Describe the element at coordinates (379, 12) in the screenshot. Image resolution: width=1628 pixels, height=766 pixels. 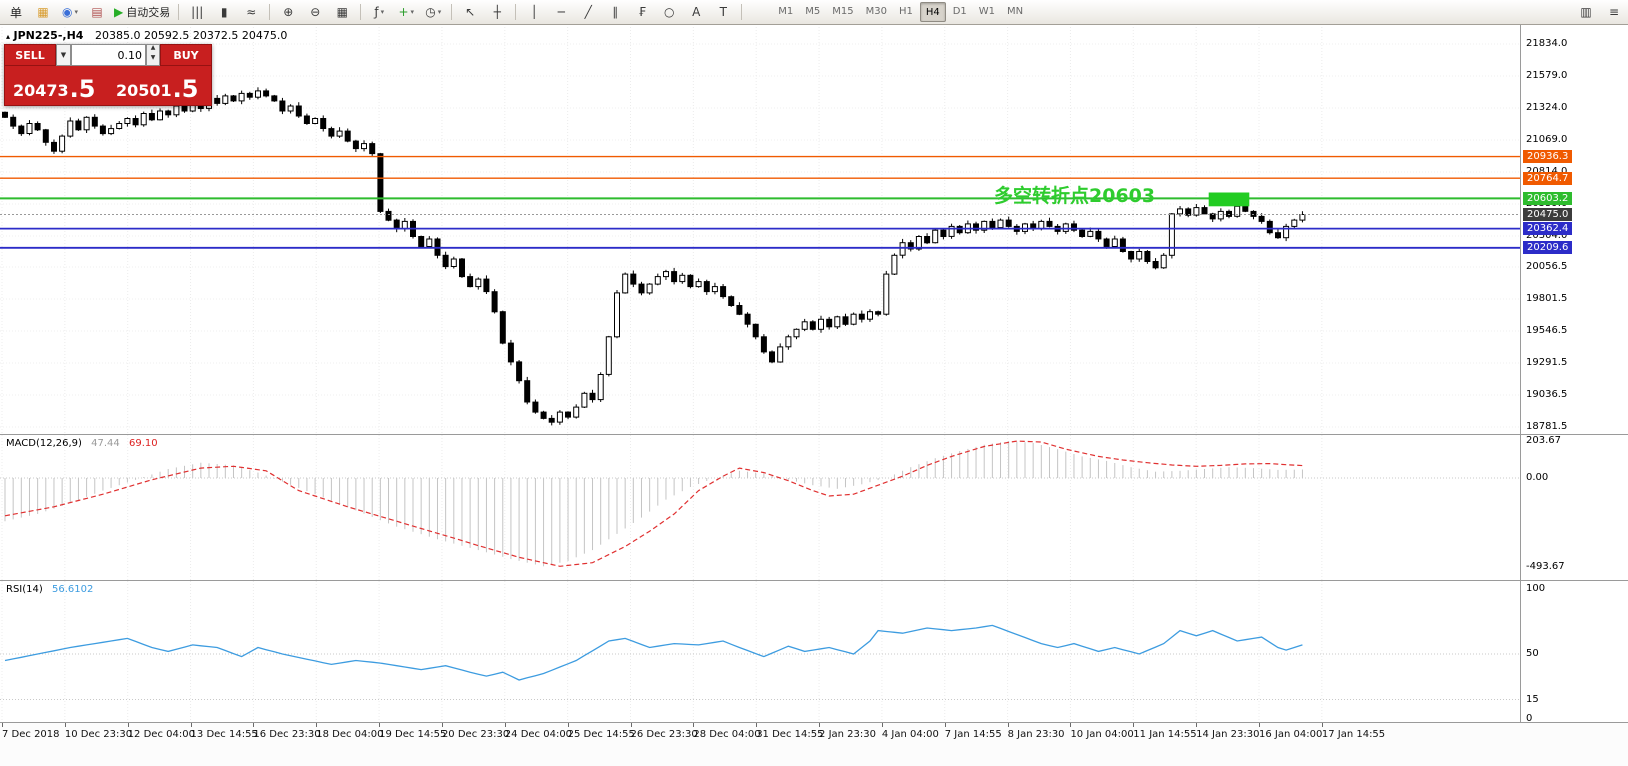
I see `indicators-icon: ƒ ▾` at that location.